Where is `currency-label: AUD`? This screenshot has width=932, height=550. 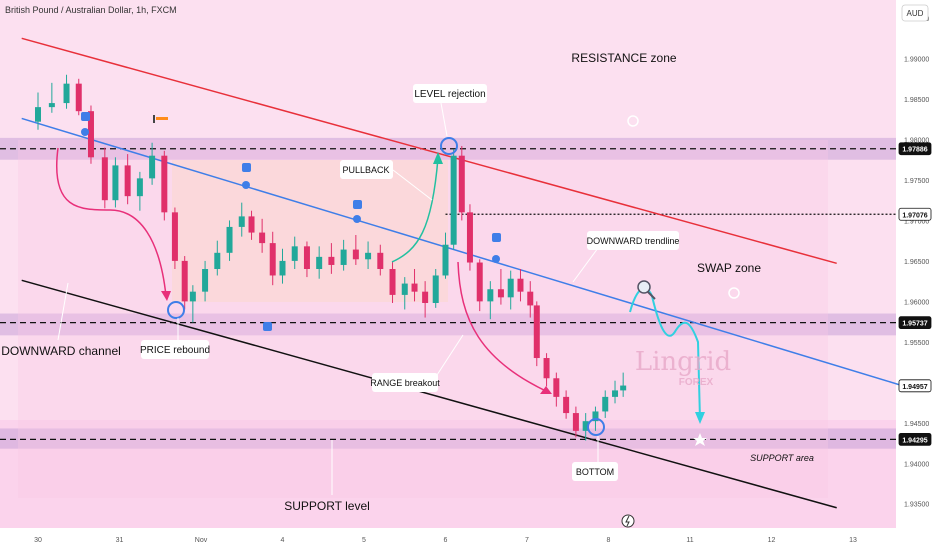 currency-label: AUD is located at coordinates (915, 13).